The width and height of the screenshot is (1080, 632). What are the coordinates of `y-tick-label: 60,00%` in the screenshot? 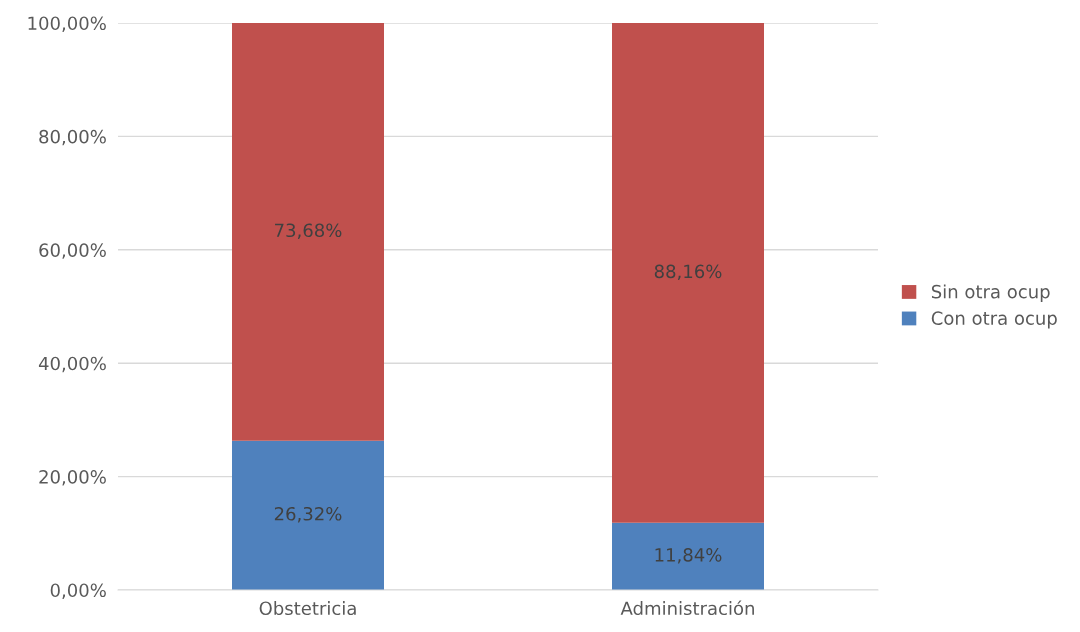 It's located at (72, 251).